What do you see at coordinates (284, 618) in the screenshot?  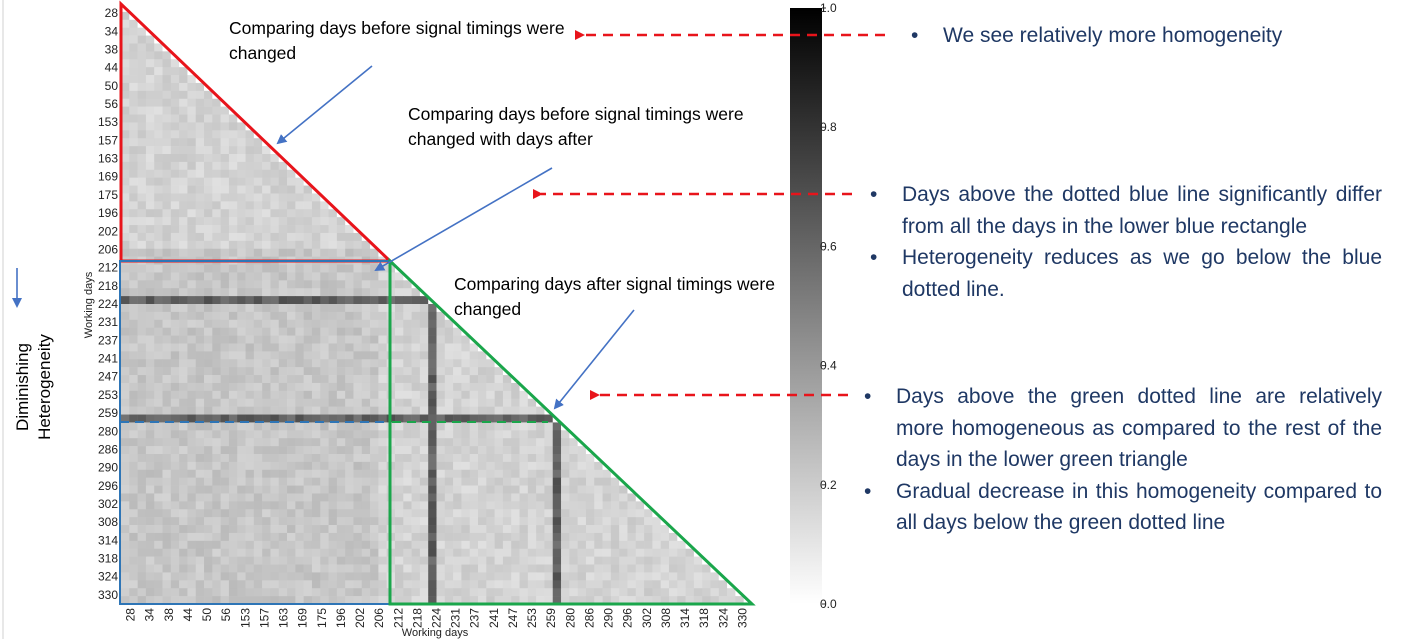 I see `x-tick-label: 163` at bounding box center [284, 618].